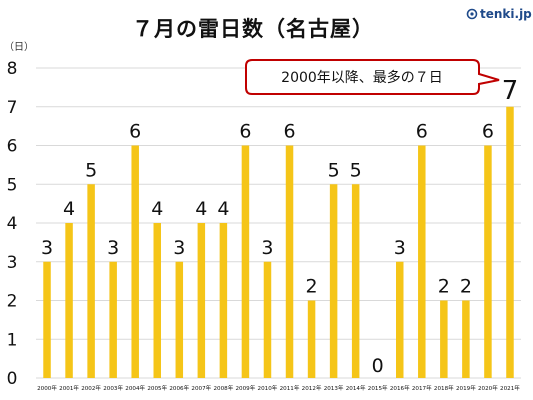 The height and width of the screenshot is (400, 533). I want to click on y-tick-label: 0, so click(12, 379).